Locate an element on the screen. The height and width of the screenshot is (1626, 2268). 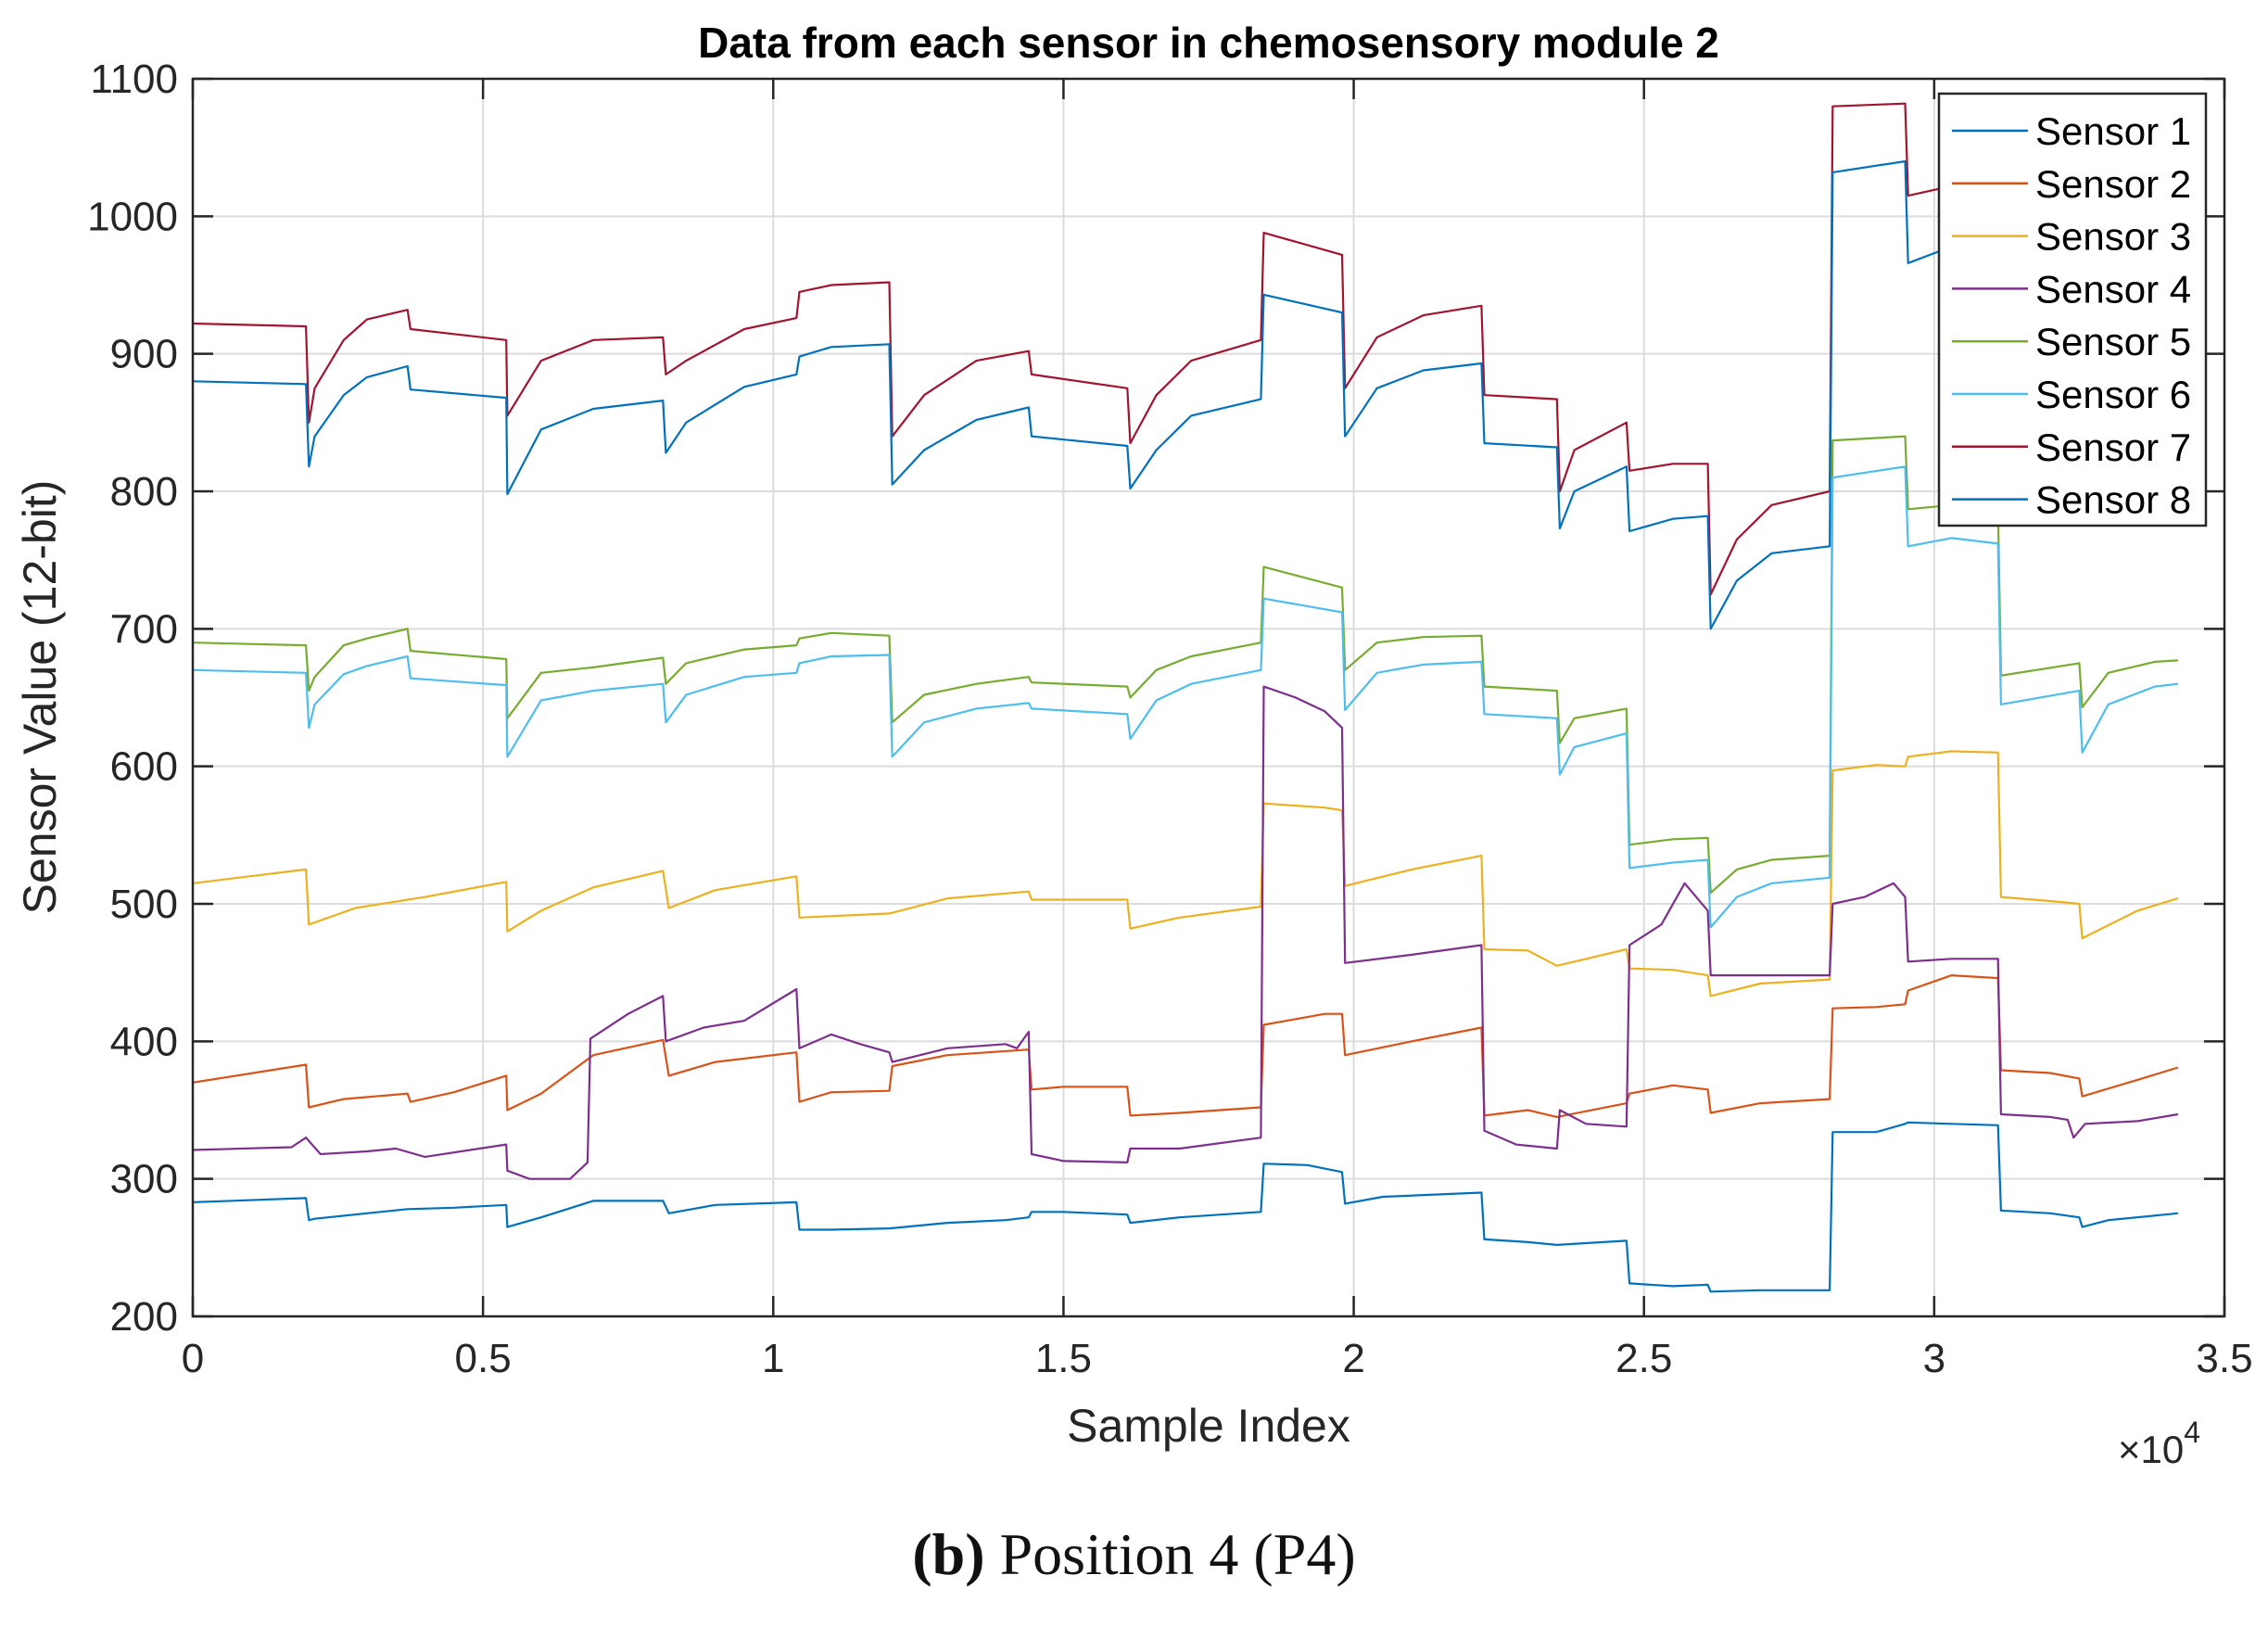
y-tick-label: 800 is located at coordinates (144, 491).